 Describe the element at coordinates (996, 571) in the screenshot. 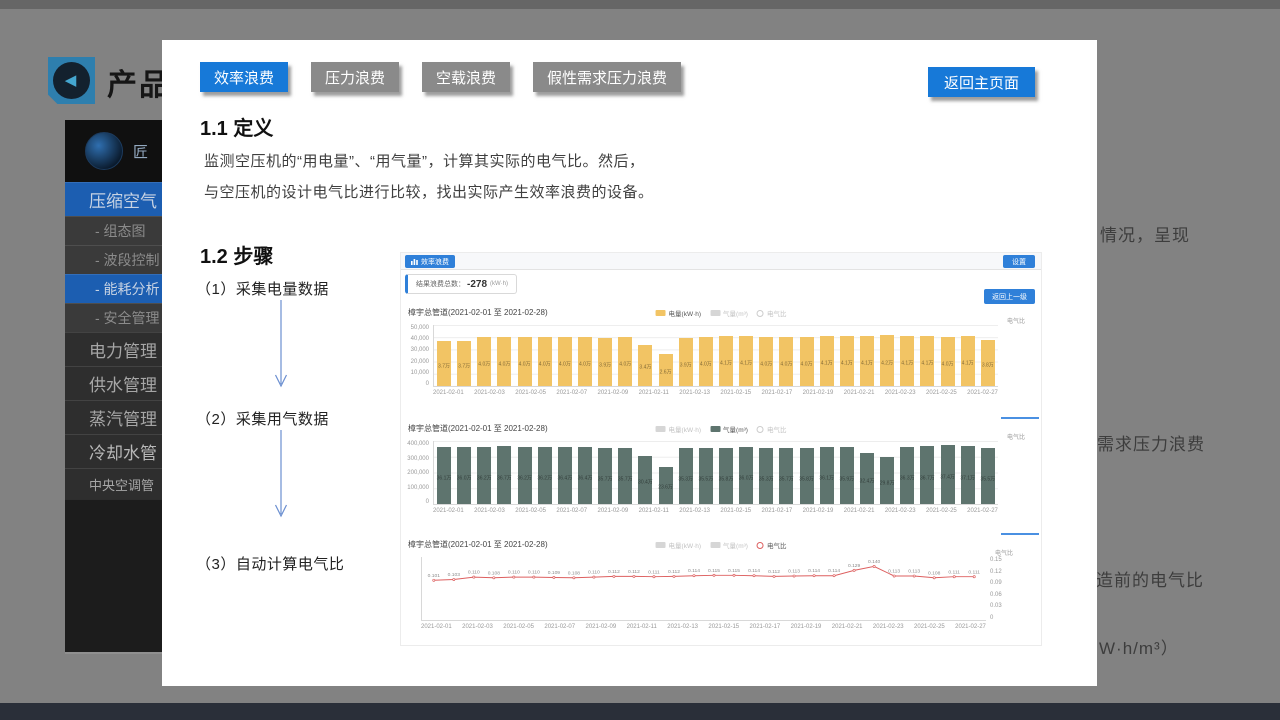

I see `y-tick-label: 0.12` at that location.